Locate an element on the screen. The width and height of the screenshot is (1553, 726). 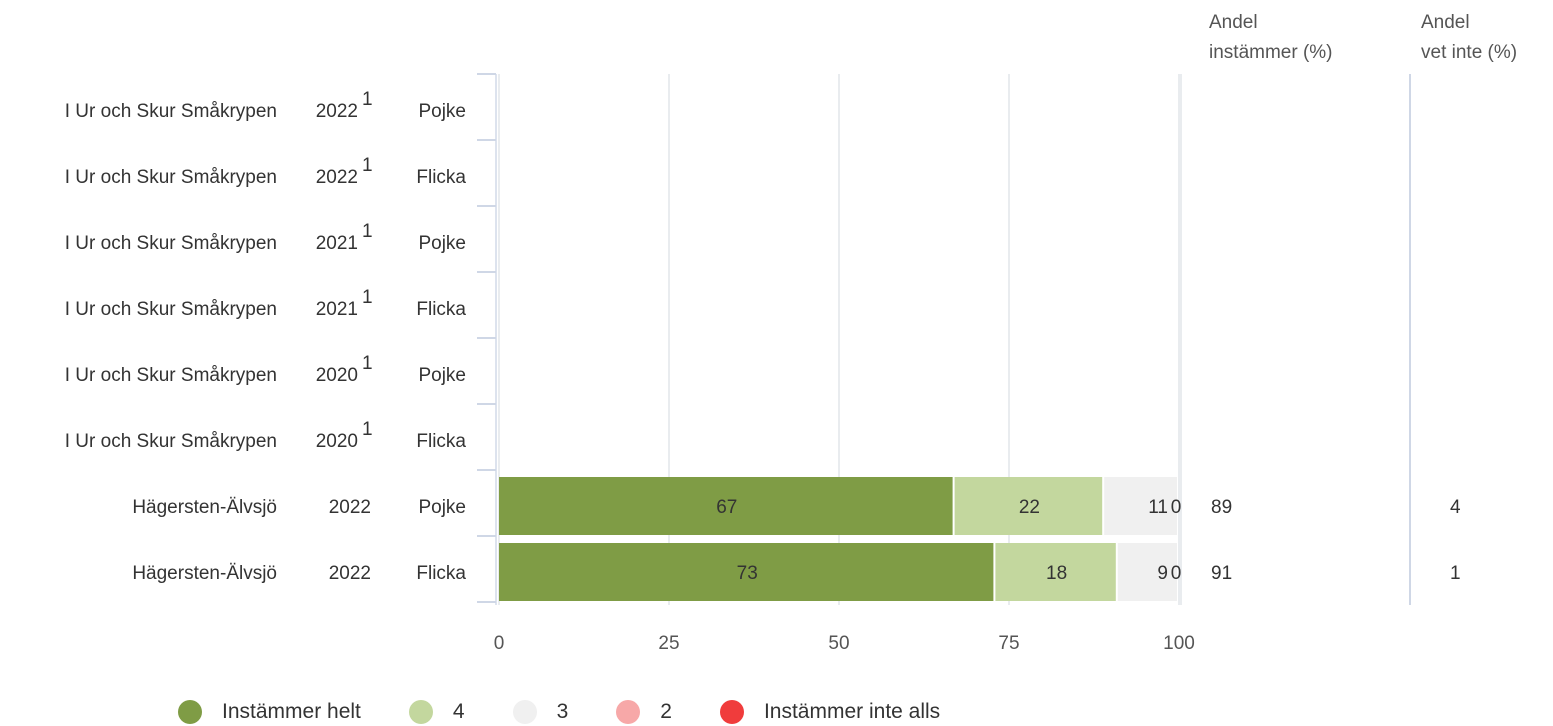
bar-value-label: 9 is located at coordinates (1162, 573).